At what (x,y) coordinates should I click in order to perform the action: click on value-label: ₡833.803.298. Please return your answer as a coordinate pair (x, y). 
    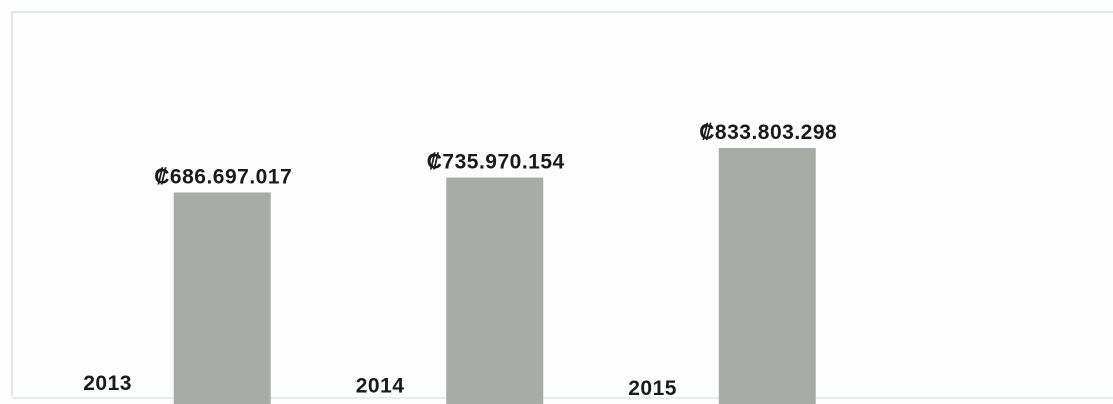
    Looking at the image, I should click on (768, 132).